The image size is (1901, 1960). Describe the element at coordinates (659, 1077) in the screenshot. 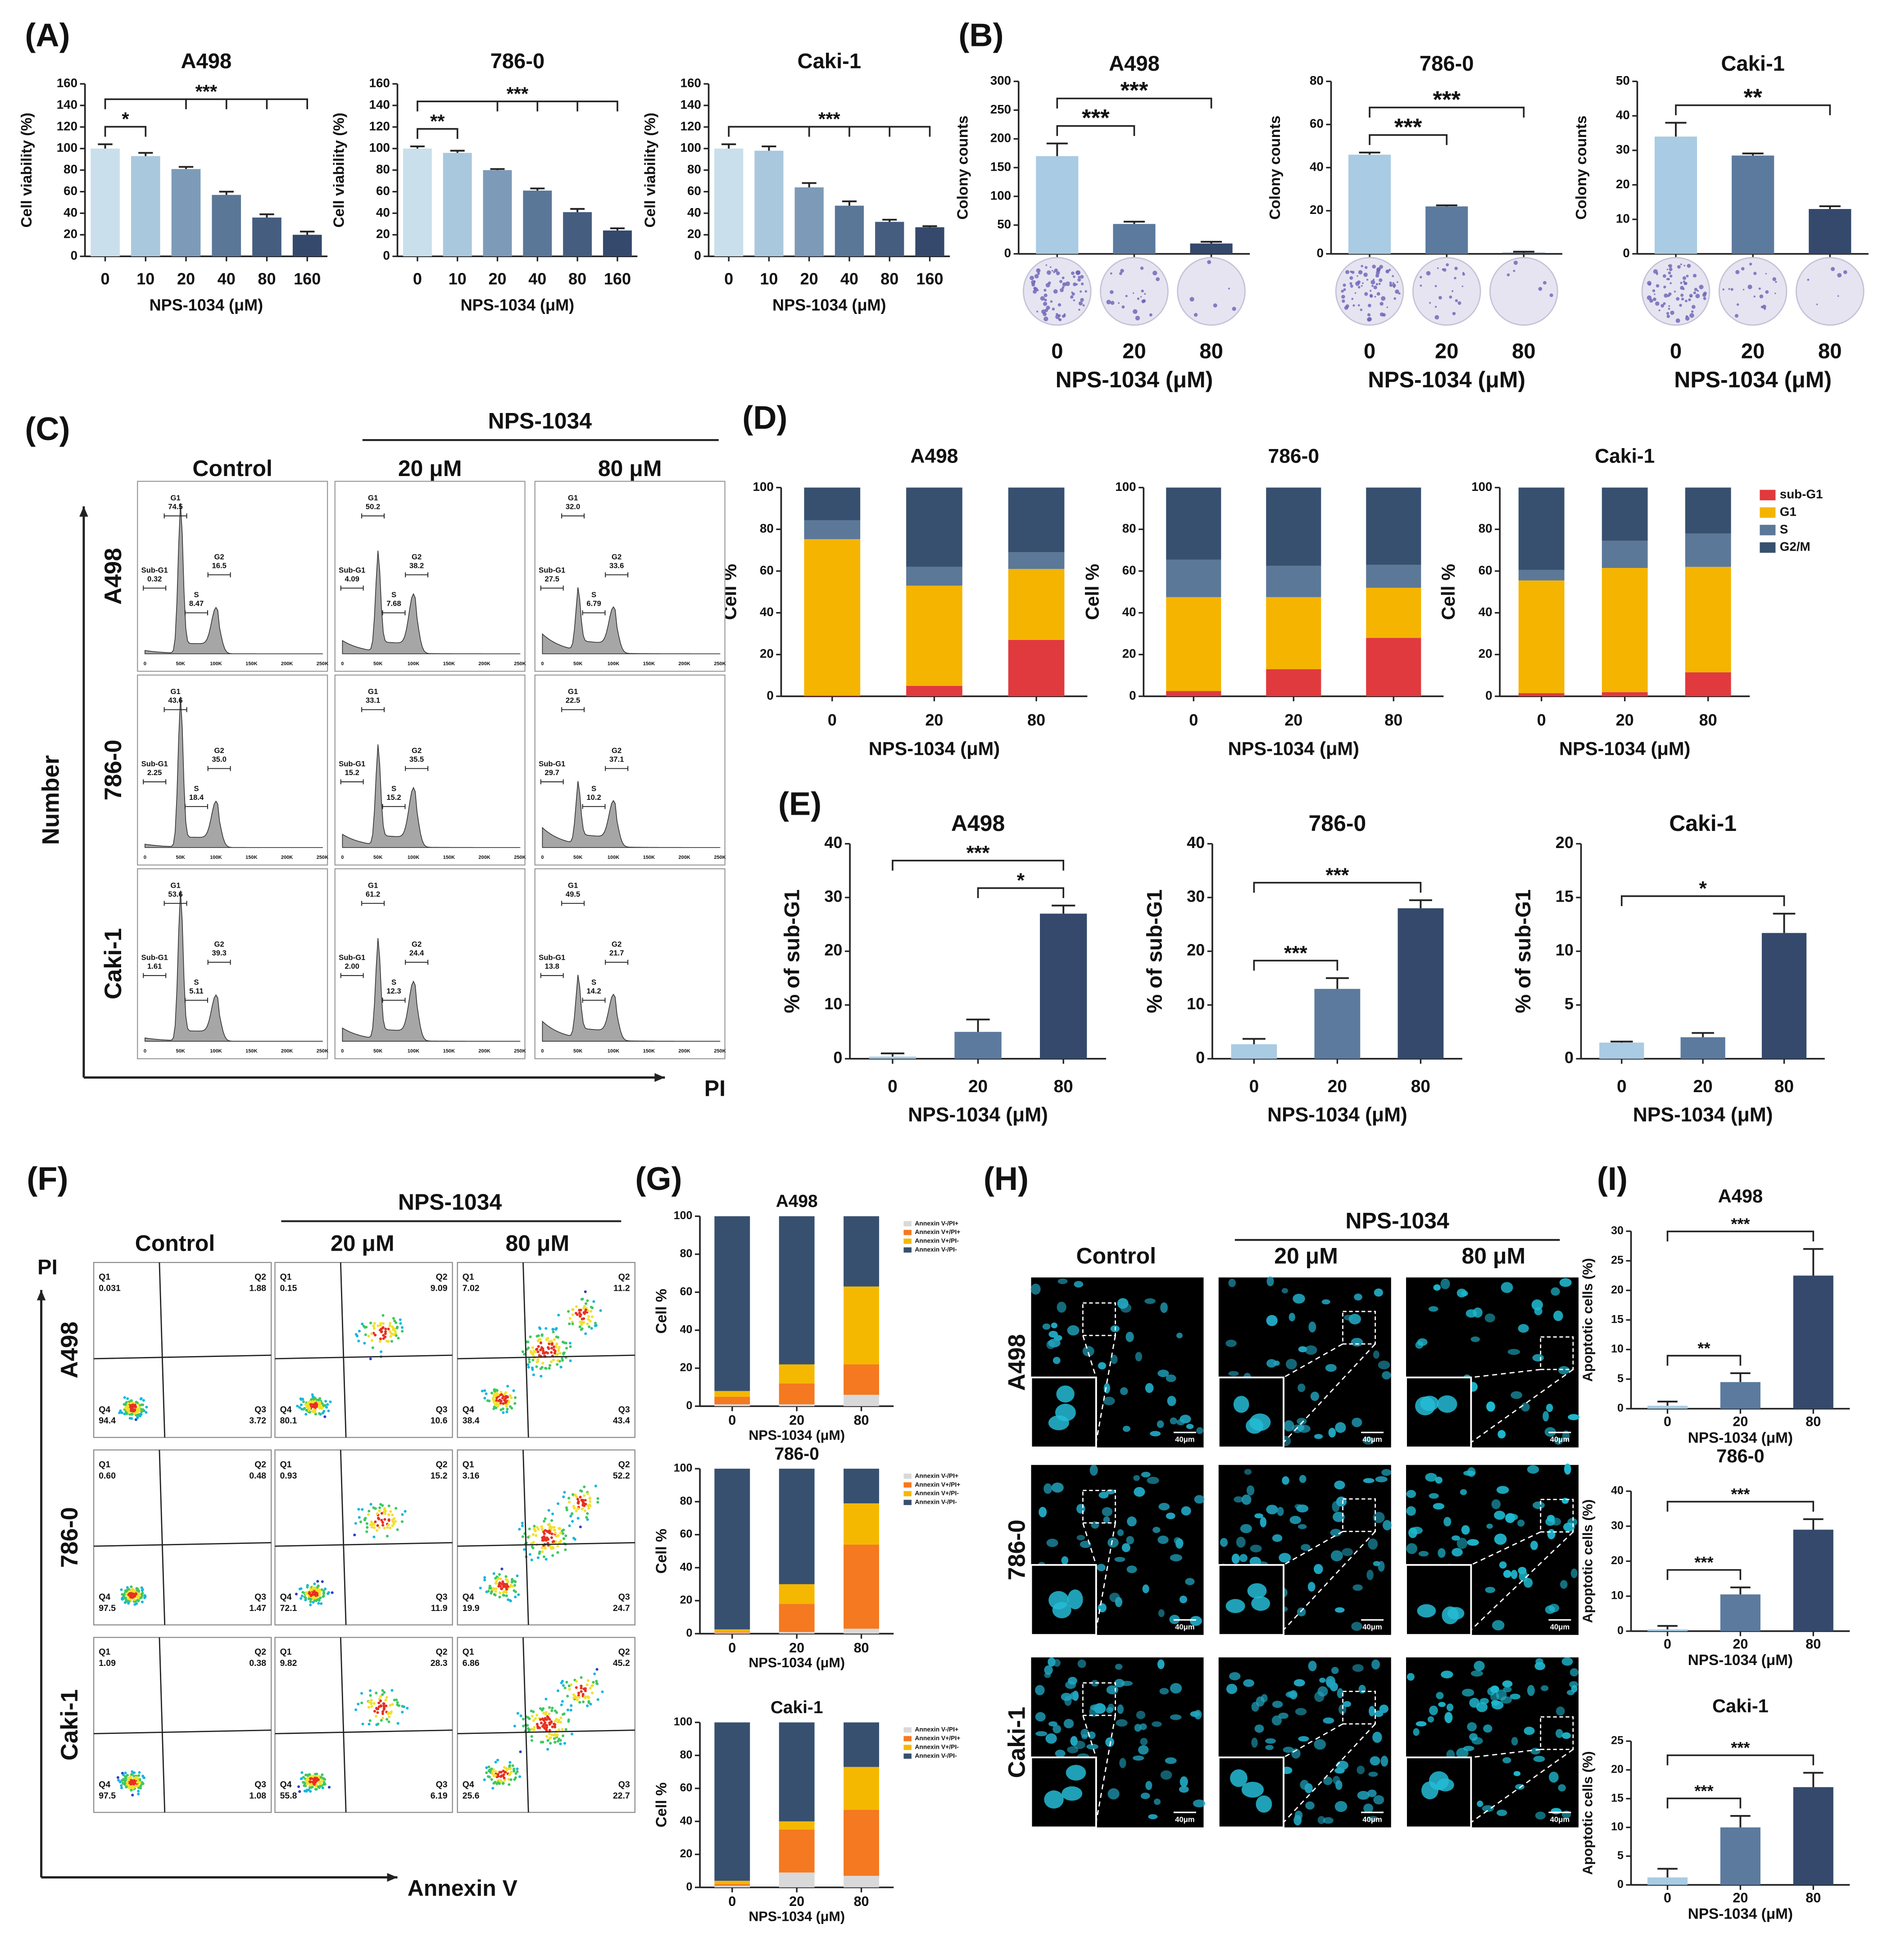

I see `arrow-head` at that location.